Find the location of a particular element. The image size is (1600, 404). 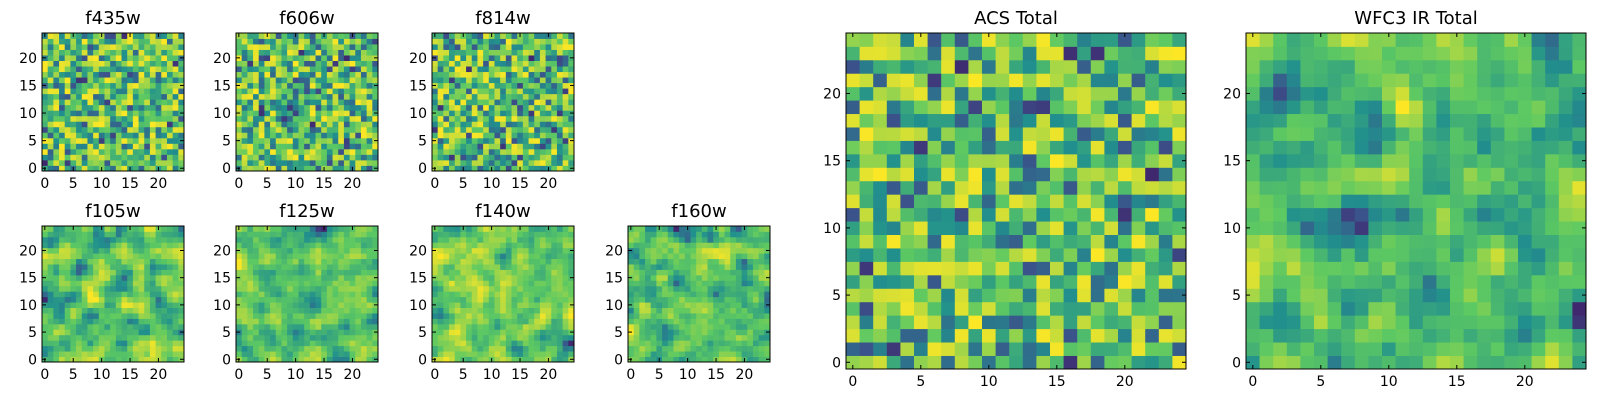

y-tick-label: 5 is located at coordinates (32, 333).